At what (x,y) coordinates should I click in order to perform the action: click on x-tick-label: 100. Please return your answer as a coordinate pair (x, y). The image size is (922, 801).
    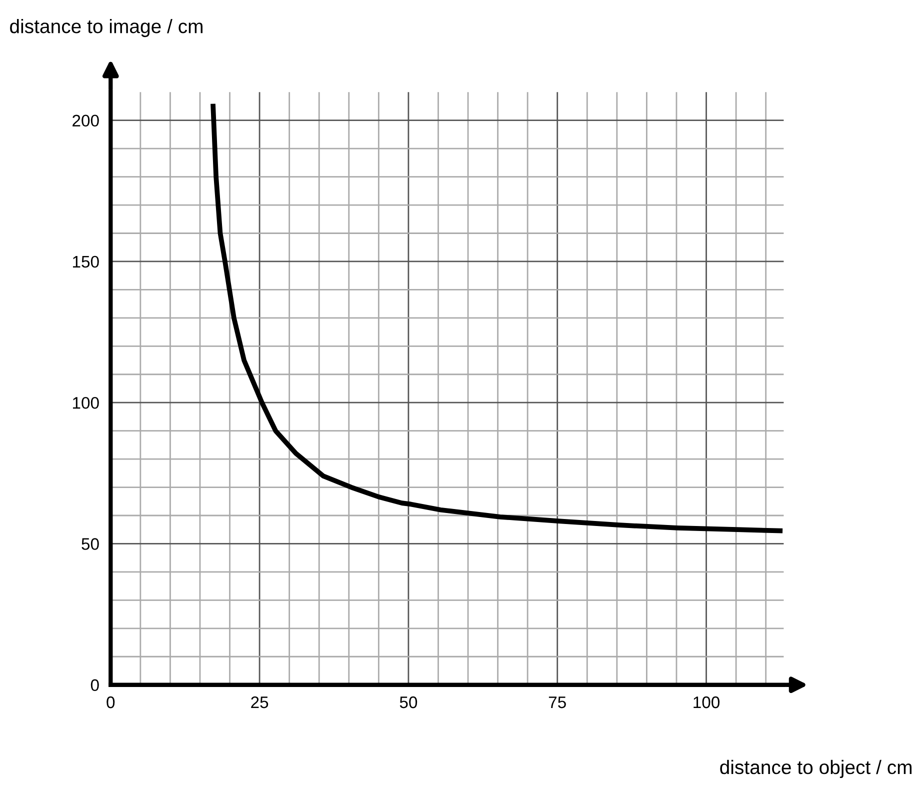
    Looking at the image, I should click on (707, 702).